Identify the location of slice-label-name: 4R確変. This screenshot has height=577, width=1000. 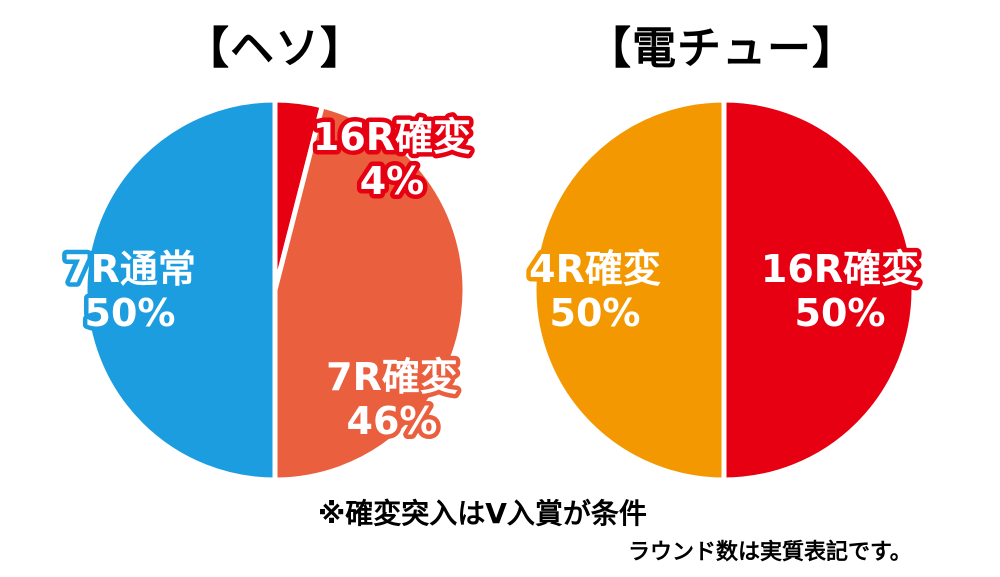
(595, 269).